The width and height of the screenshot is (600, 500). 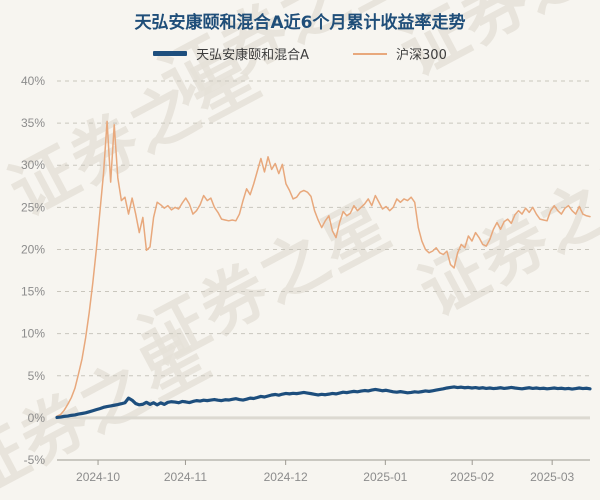 What do you see at coordinates (37, 376) in the screenshot?
I see `y-axis-tick-label: 5%` at bounding box center [37, 376].